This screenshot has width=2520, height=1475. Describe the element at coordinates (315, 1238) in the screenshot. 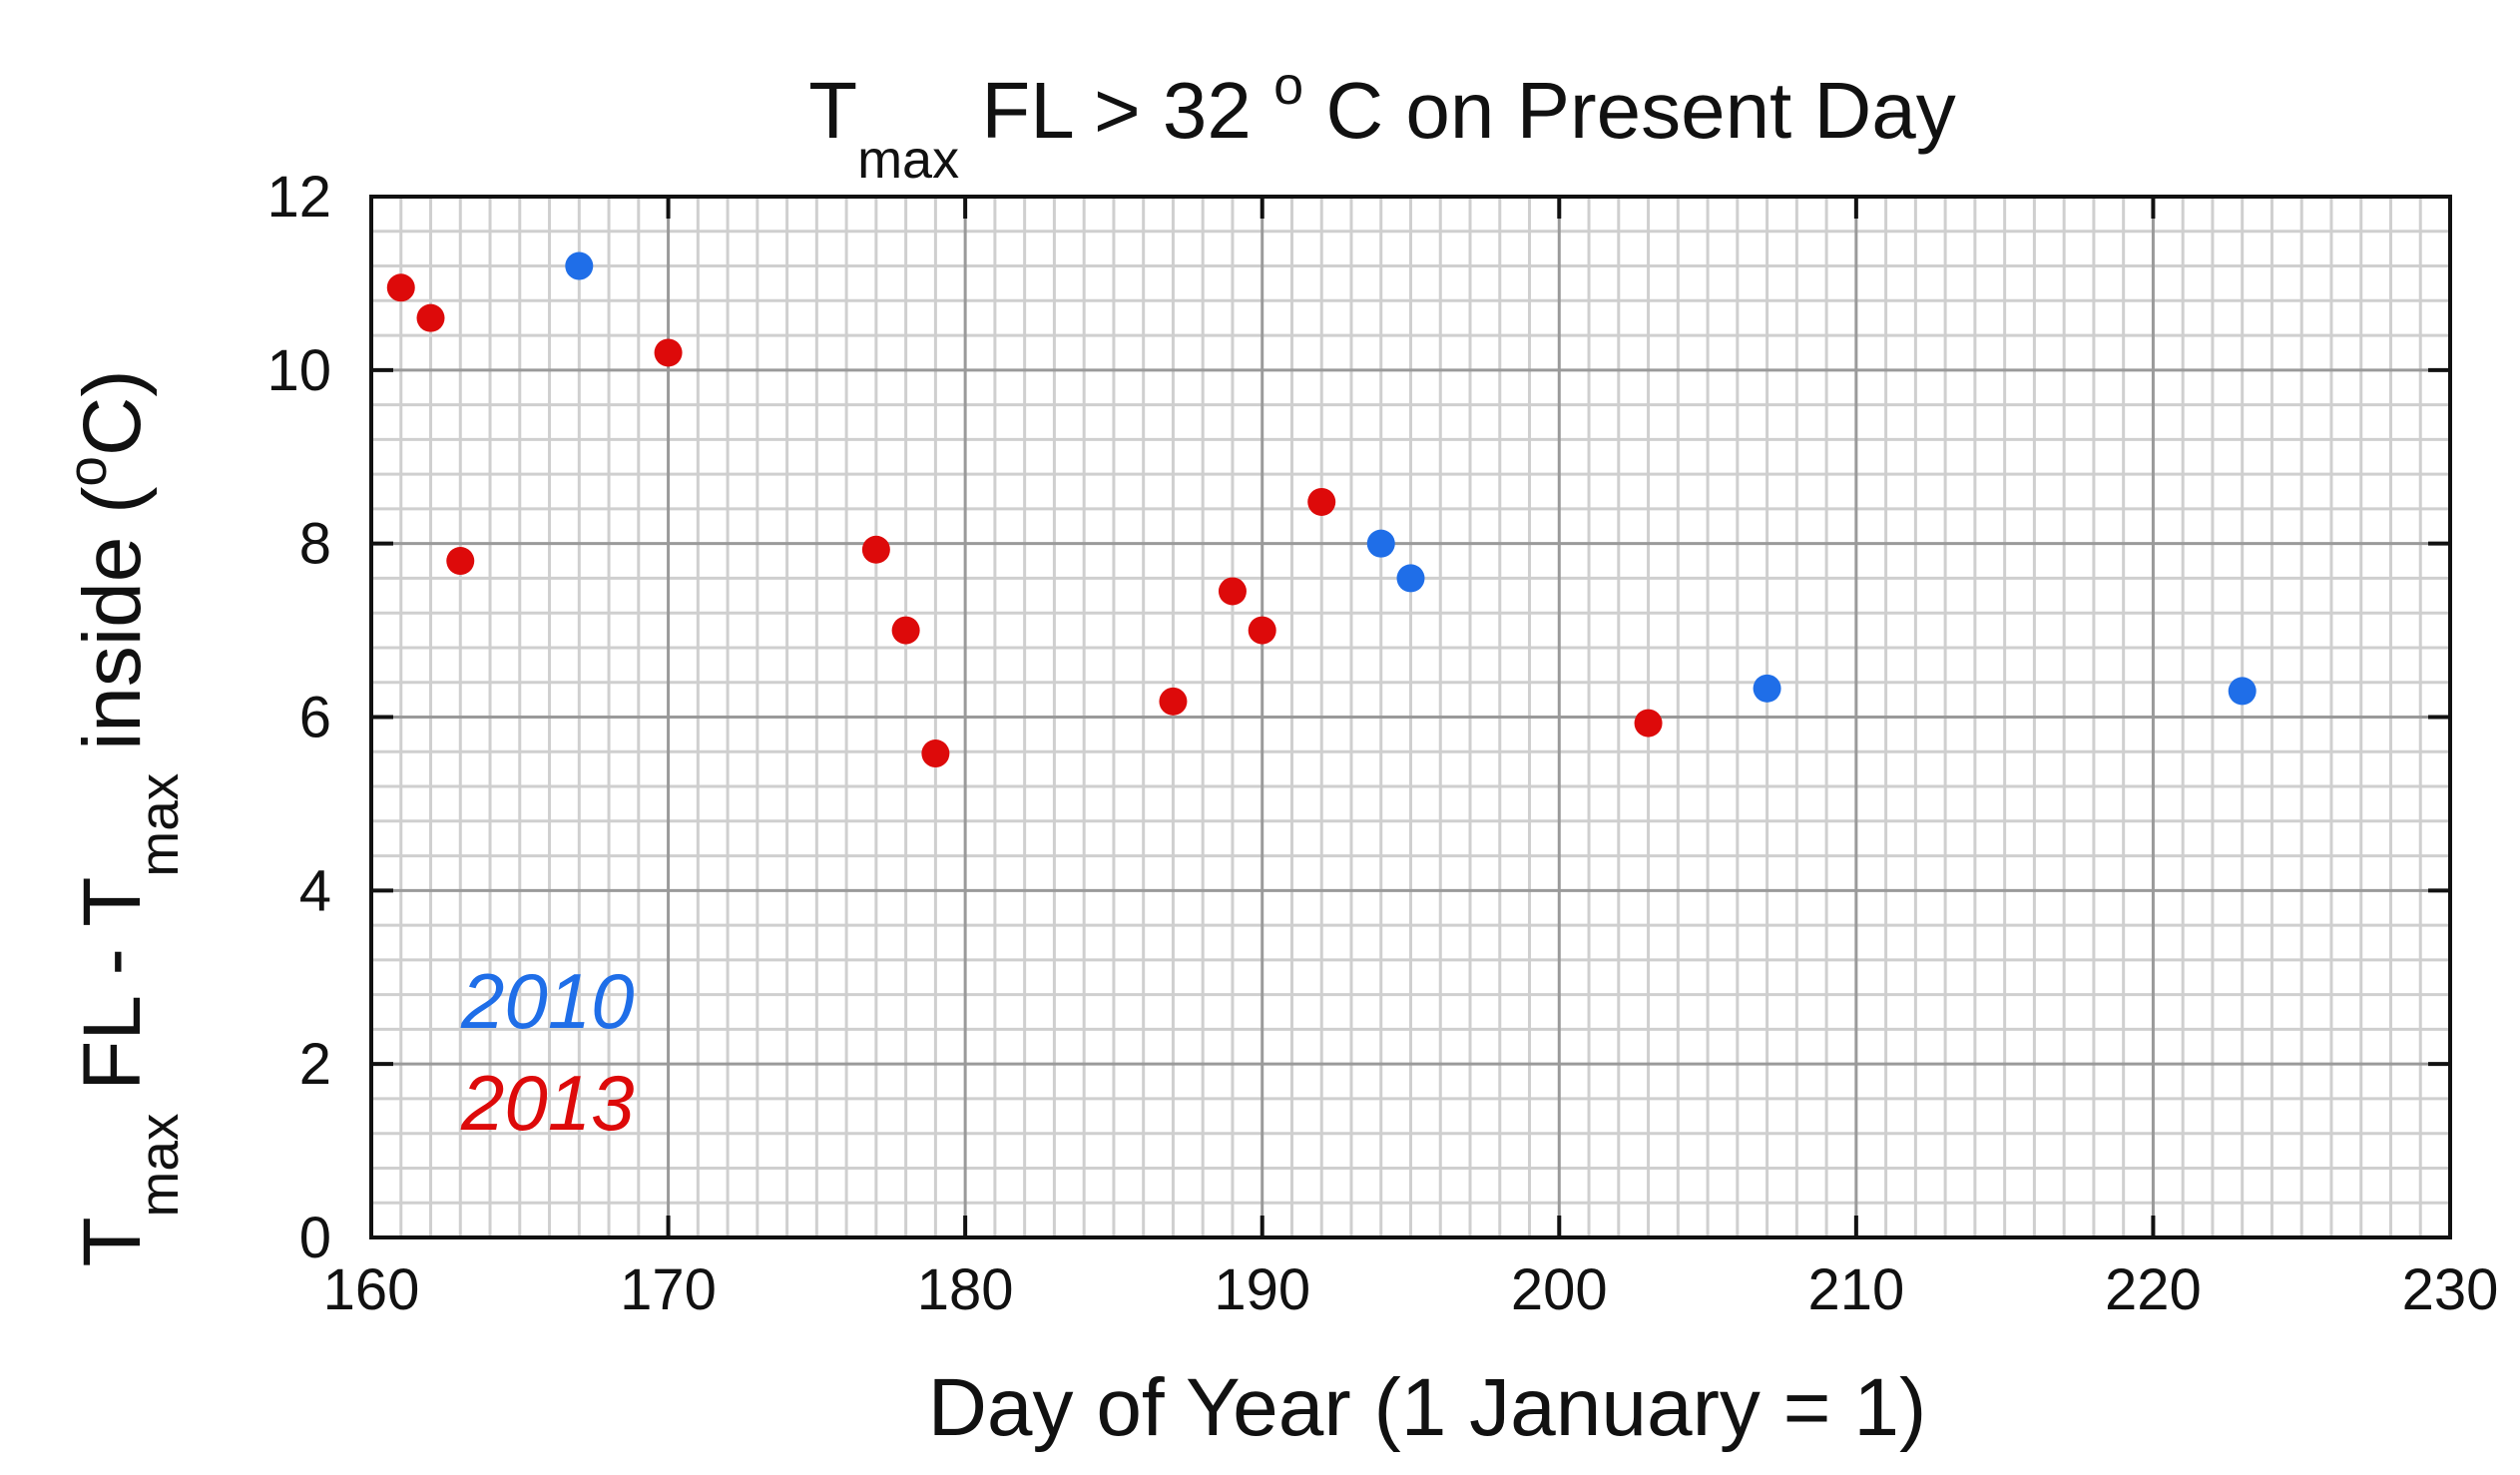

I see `y-tick-label: 0` at that location.